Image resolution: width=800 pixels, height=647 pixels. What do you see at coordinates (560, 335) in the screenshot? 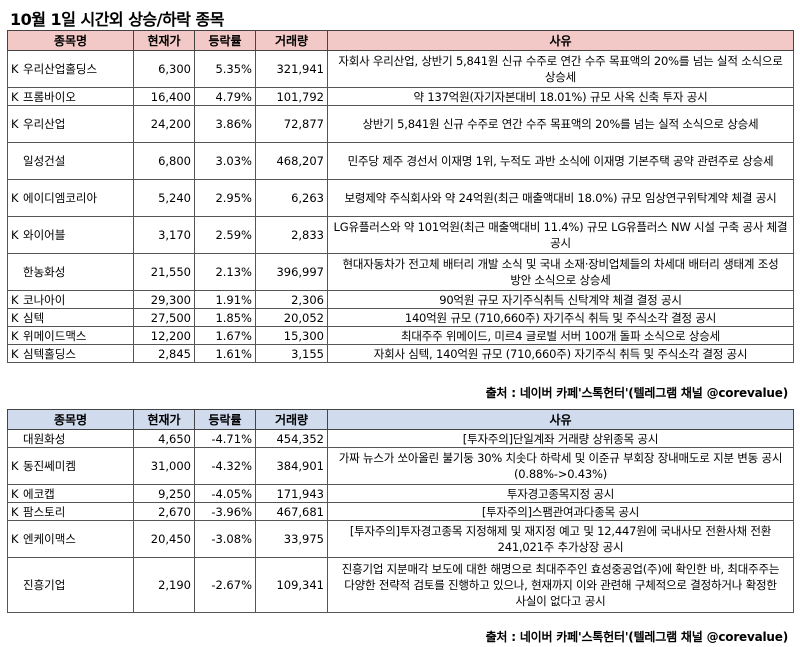
I see `reason-cell: 최대주주 위메이드, 미르4 글로벌 서버 100개 돌파 소식으로 상승세` at bounding box center [560, 335].